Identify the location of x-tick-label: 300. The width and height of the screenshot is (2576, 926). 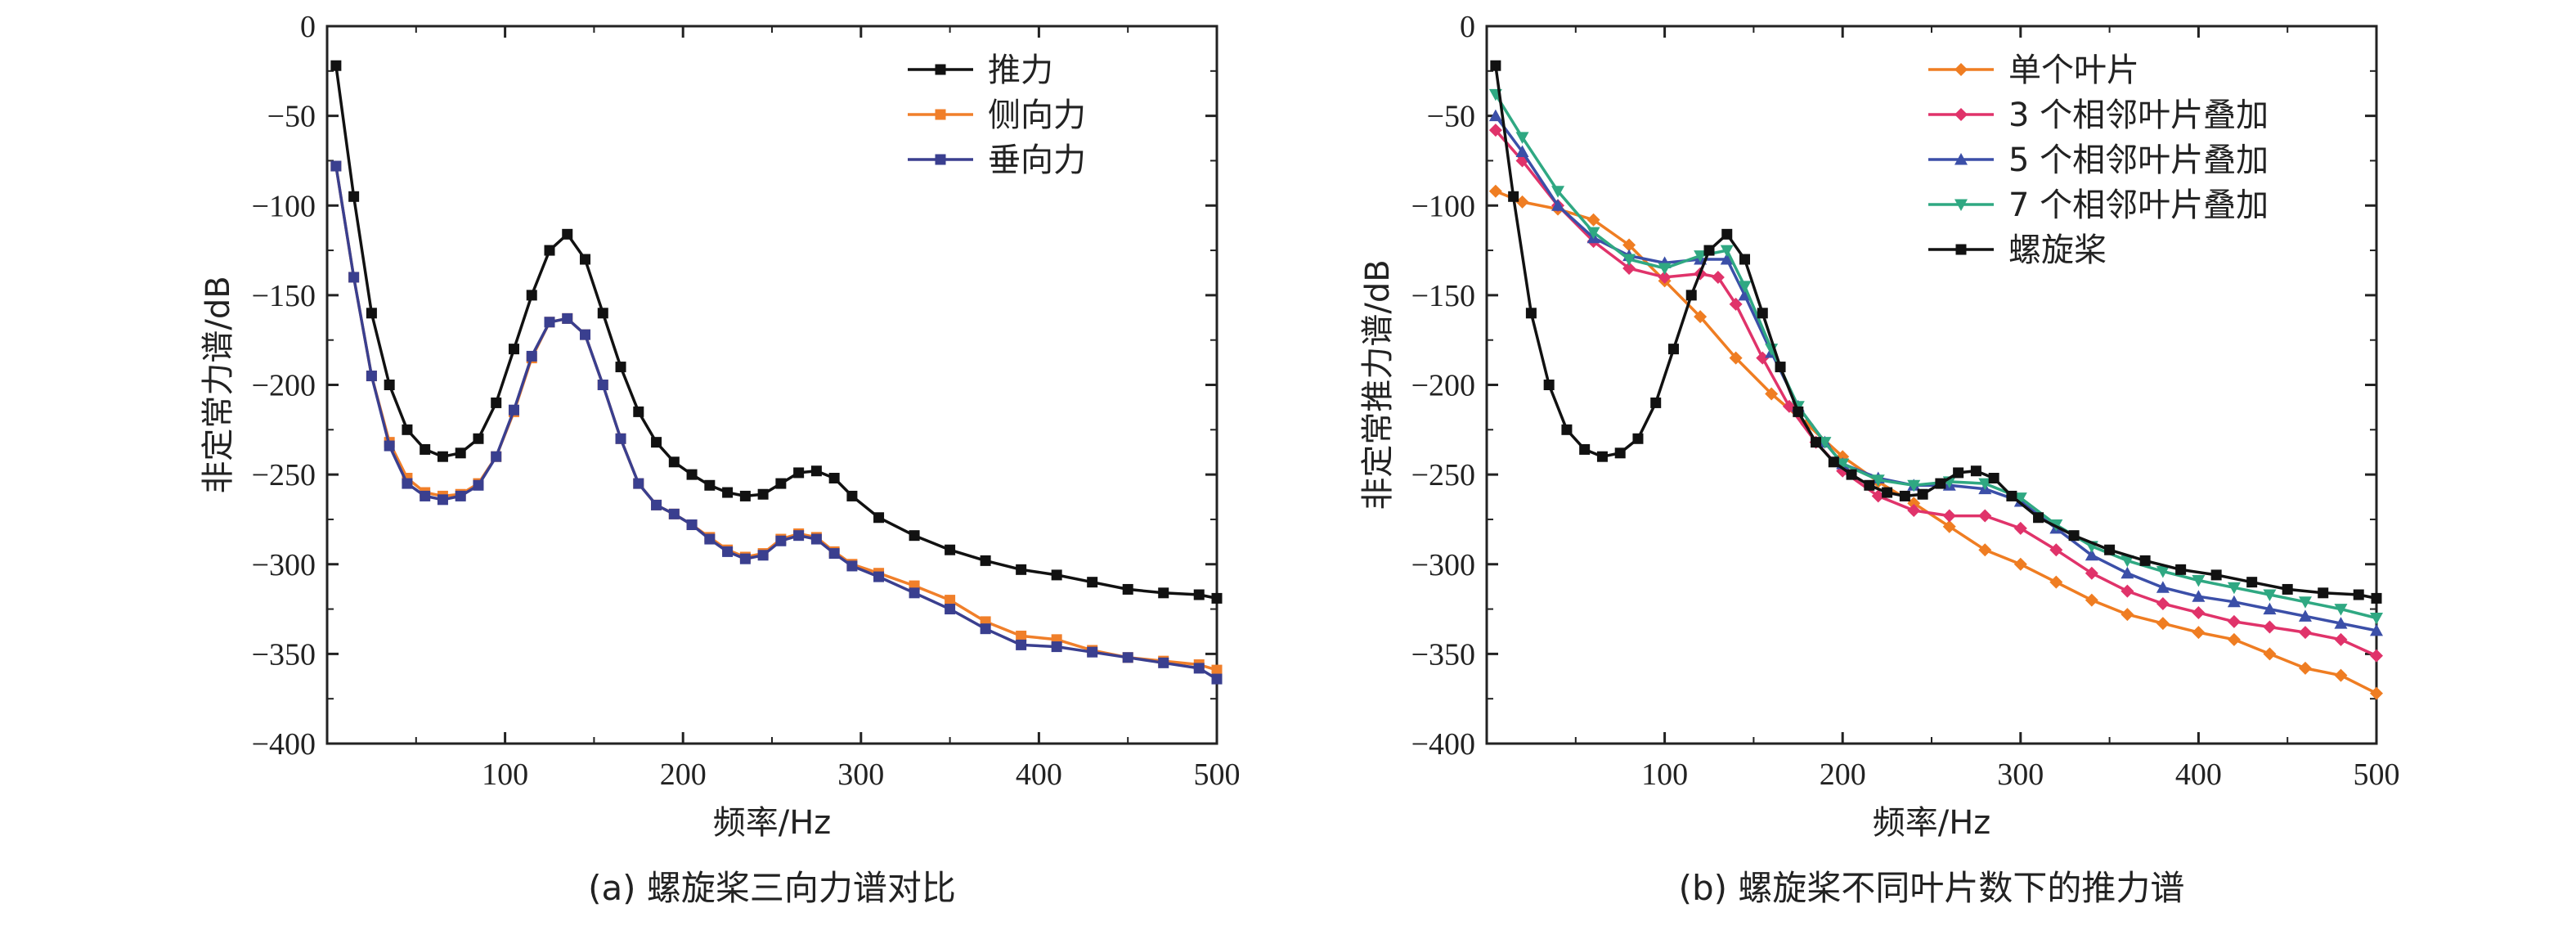
(2020, 774).